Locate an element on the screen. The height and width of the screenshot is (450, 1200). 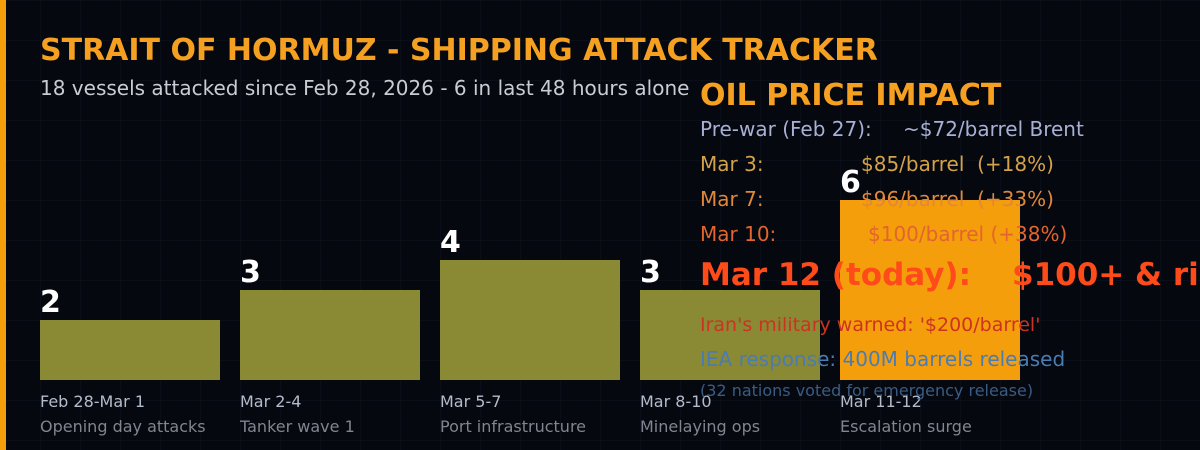
category-label: Feb 28-Mar 1 is located at coordinates (92, 401).